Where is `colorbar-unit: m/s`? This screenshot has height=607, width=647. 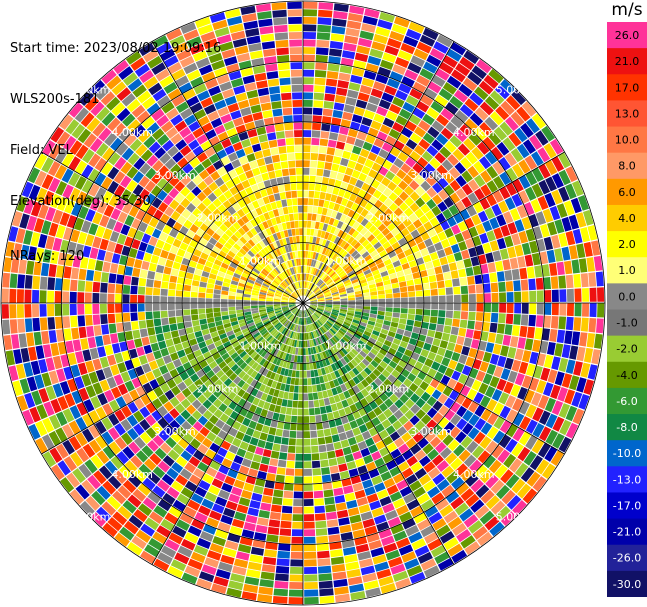 colorbar-unit: m/s is located at coordinates (627, 10).